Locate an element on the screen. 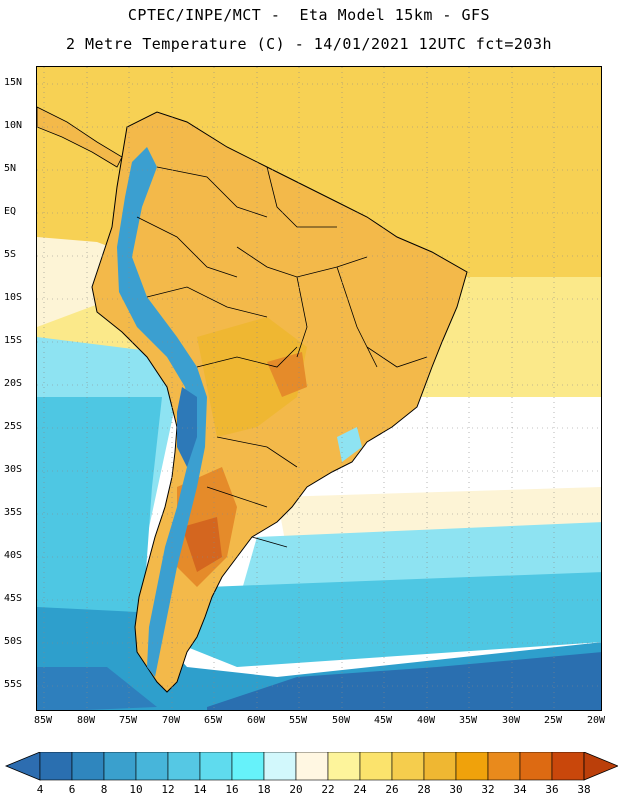 The height and width of the screenshot is (800, 618). colorbar-left-arrow is located at coordinates (22, 766).